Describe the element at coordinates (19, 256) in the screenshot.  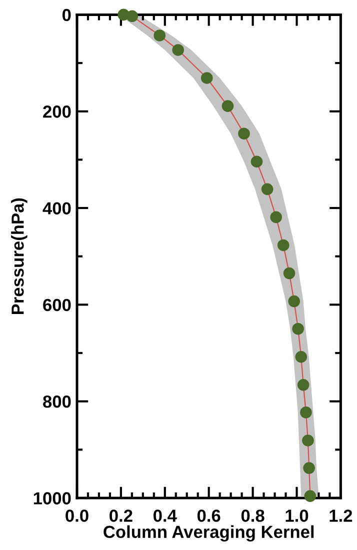
I see `y-axis-title: Pressure(hPa)` at that location.